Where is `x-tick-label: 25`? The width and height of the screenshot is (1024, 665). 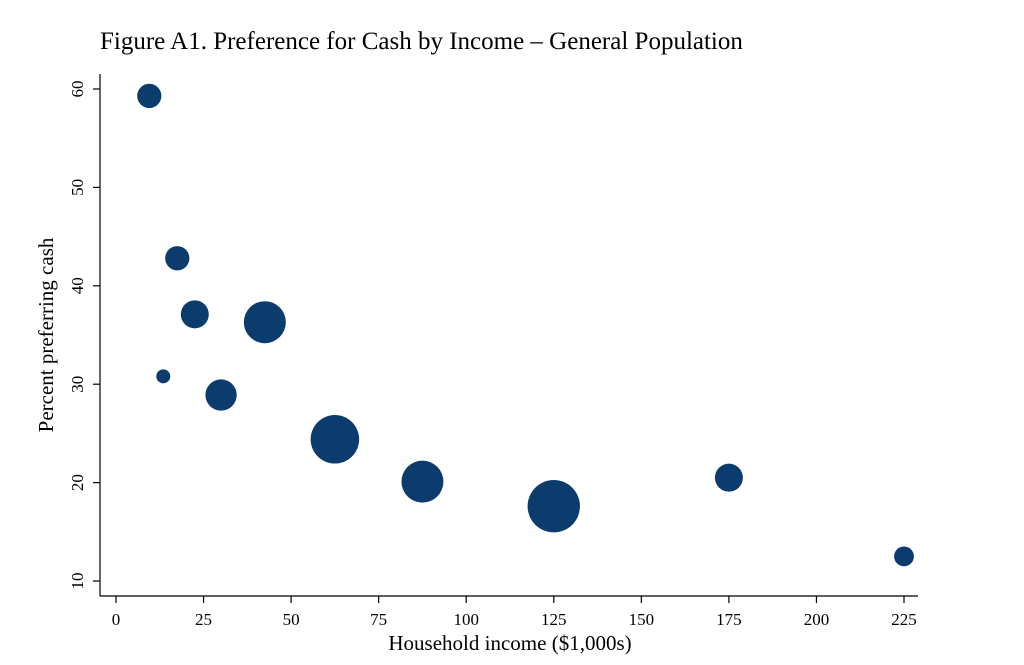 x-tick-label: 25 is located at coordinates (203, 619).